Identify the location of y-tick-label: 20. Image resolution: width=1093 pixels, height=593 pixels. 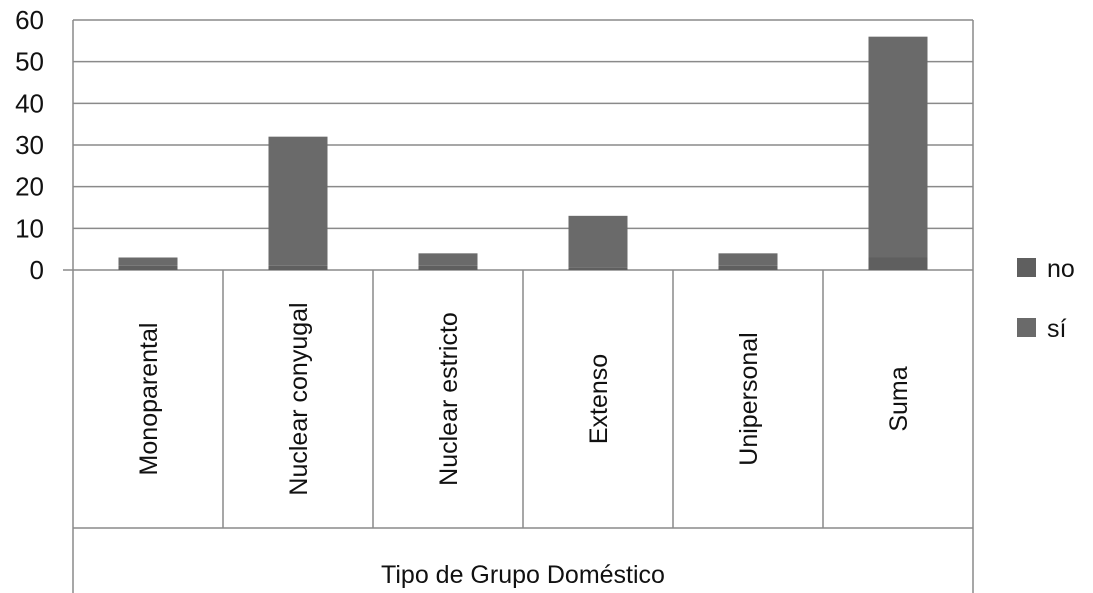
(29, 187).